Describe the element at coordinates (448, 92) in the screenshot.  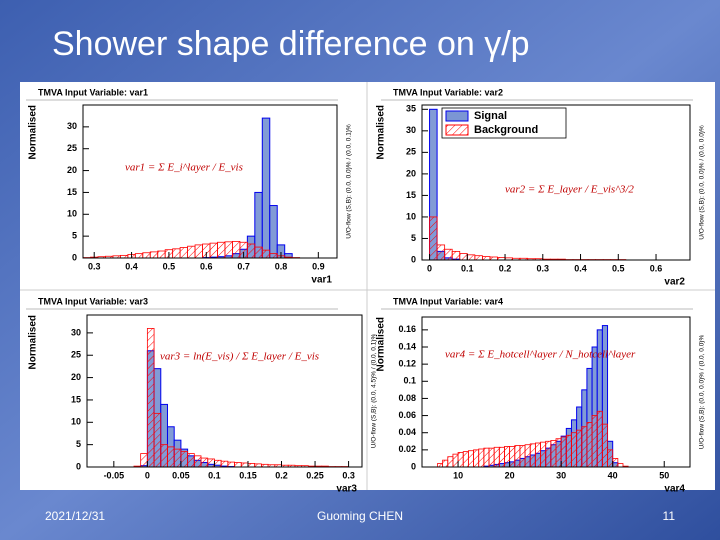
I see `panel-title: TMVA Input Variable: var2` at that location.